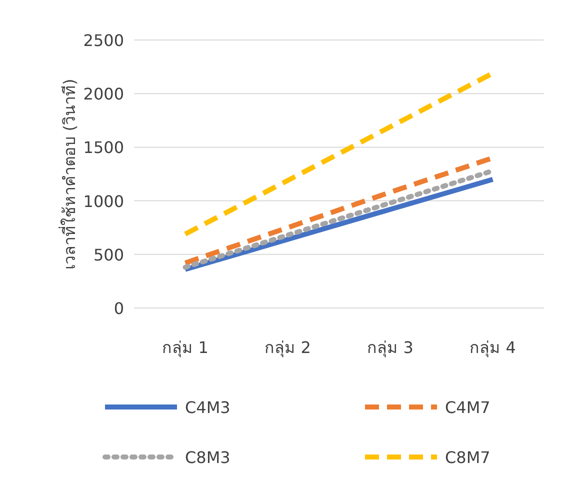 The width and height of the screenshot is (563, 482). I want to click on legend-label: C8M3, so click(207, 457).